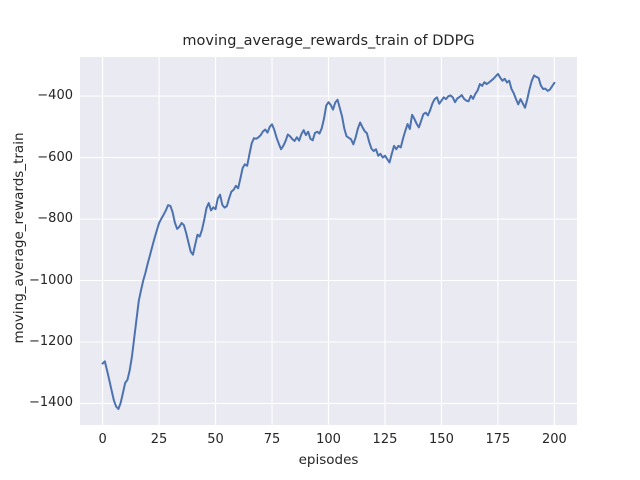 Image resolution: width=640 pixels, height=480 pixels. I want to click on x-tick-label: 175, so click(498, 439).